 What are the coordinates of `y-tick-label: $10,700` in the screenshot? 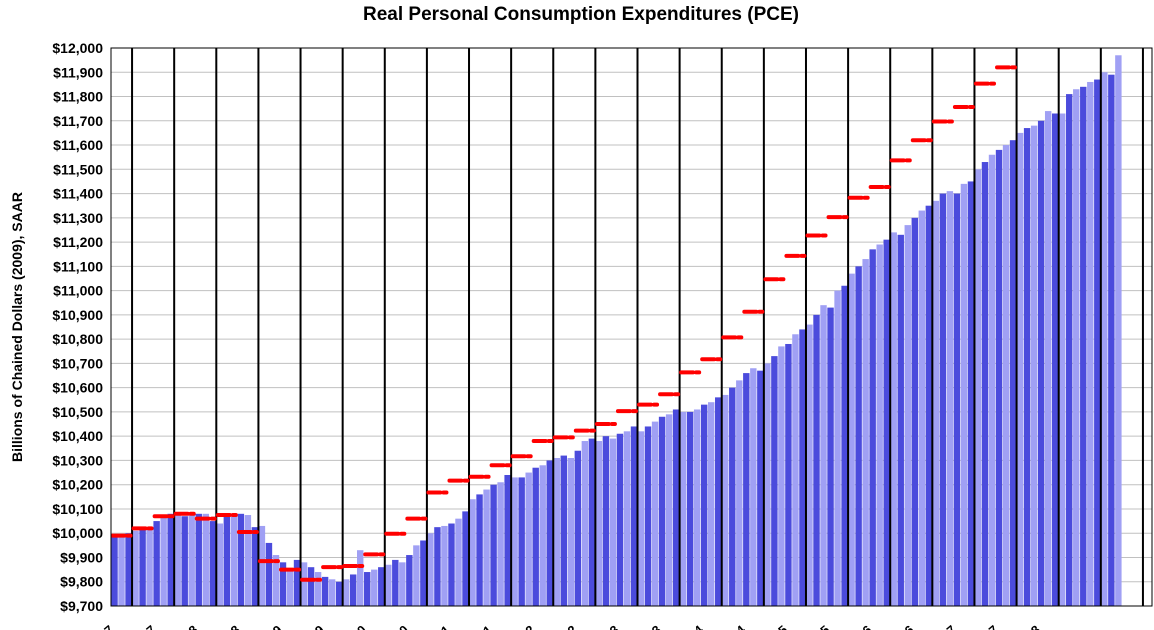 It's located at (77, 363).